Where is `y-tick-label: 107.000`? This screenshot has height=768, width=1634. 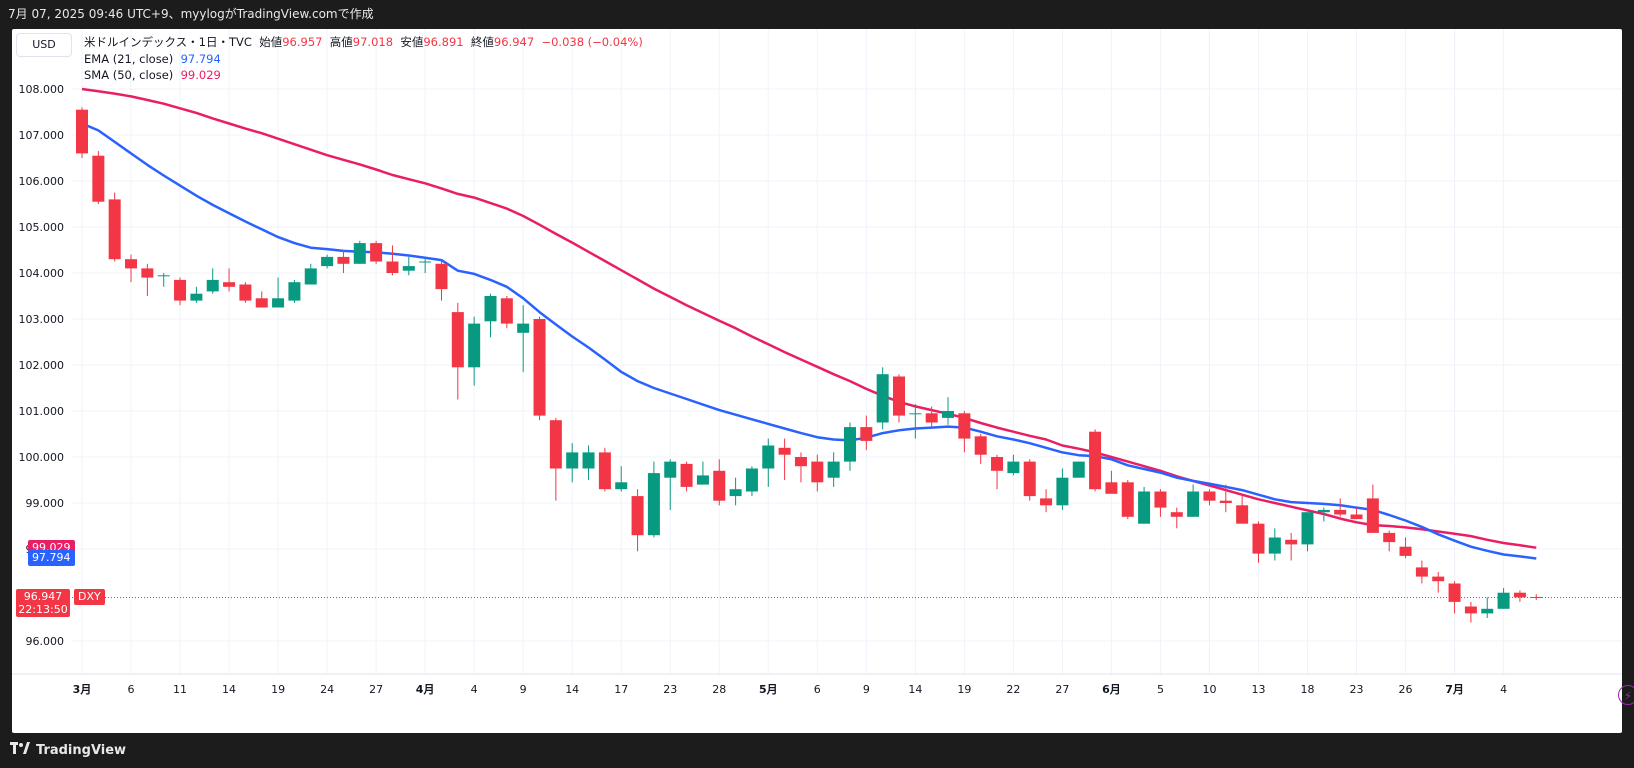
y-tick-label: 107.000 is located at coordinates (42, 135).